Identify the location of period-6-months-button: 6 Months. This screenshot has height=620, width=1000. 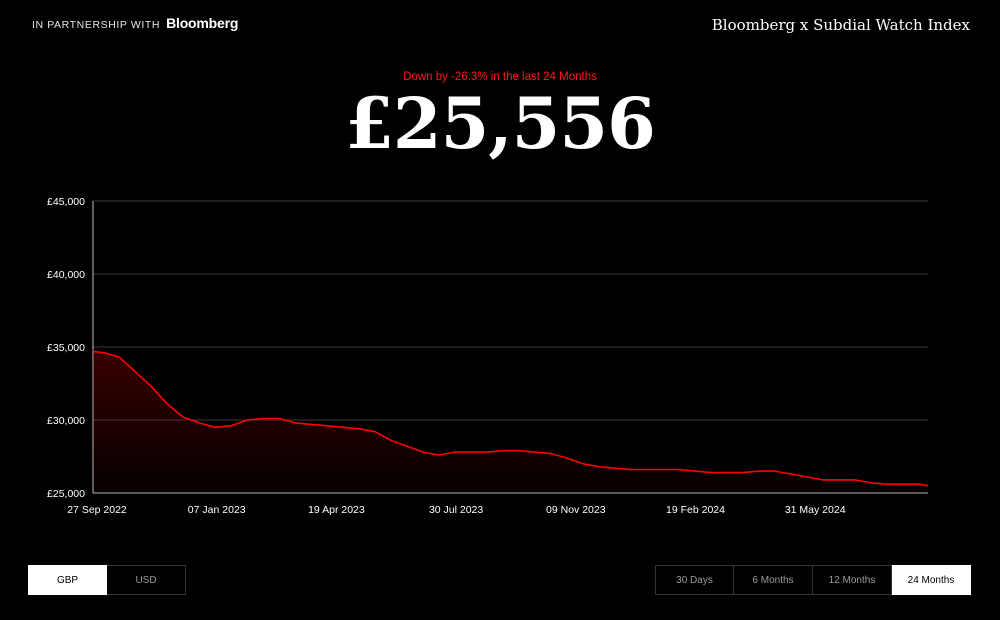
(773, 580).